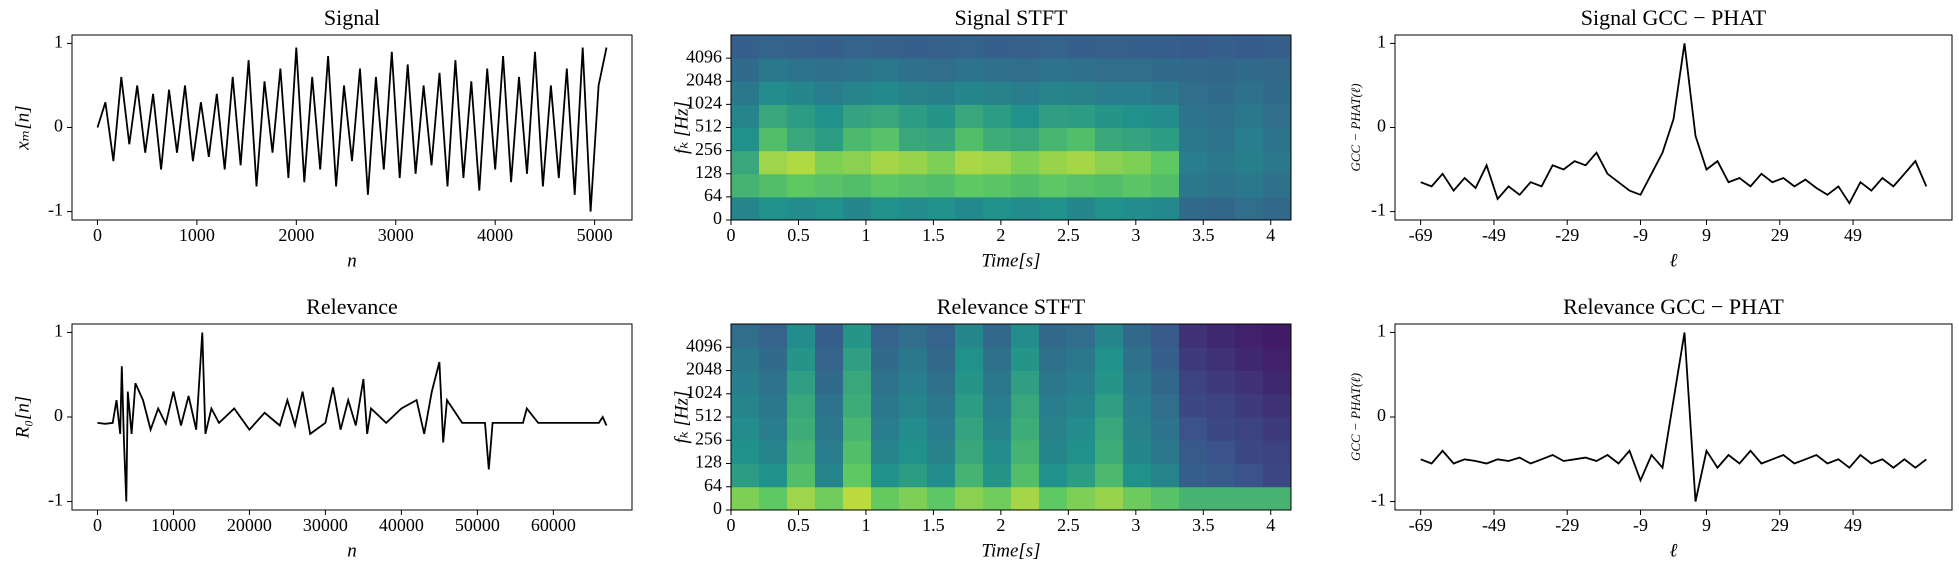 Image resolution: width=1959 pixels, height=574 pixels. I want to click on subplot-title: Signal GCC − PHAT, so click(1674, 17).